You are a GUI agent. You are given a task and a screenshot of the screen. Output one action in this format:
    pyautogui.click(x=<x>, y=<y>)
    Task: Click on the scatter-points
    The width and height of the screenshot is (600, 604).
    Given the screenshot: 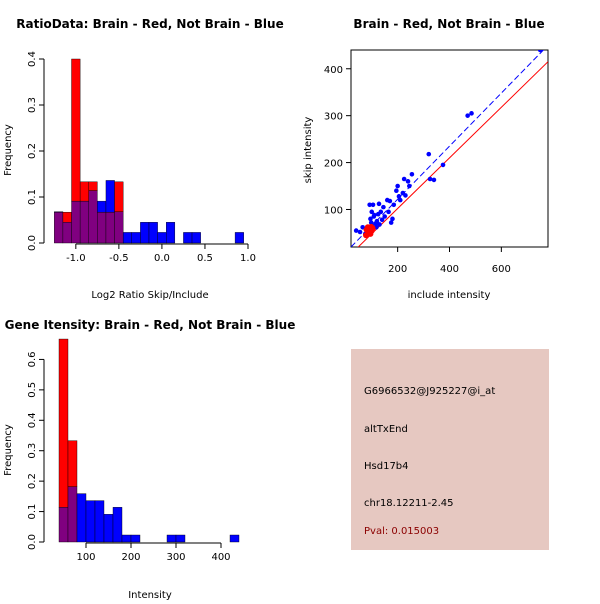 What is the action you would take?
    pyautogui.click(x=448, y=143)
    